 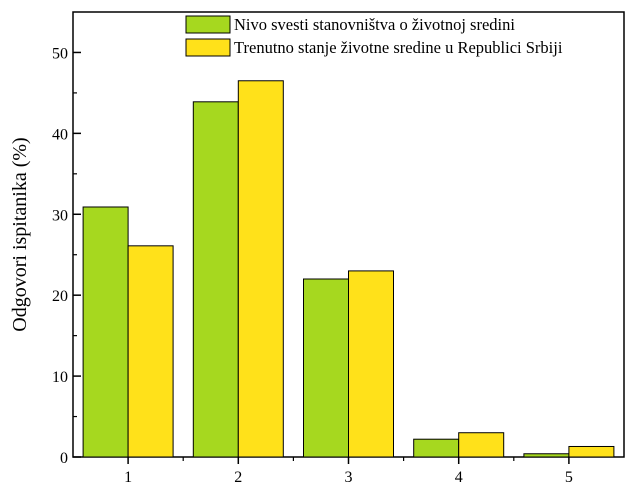 I want to click on legend-swatch-series1, so click(x=208, y=24).